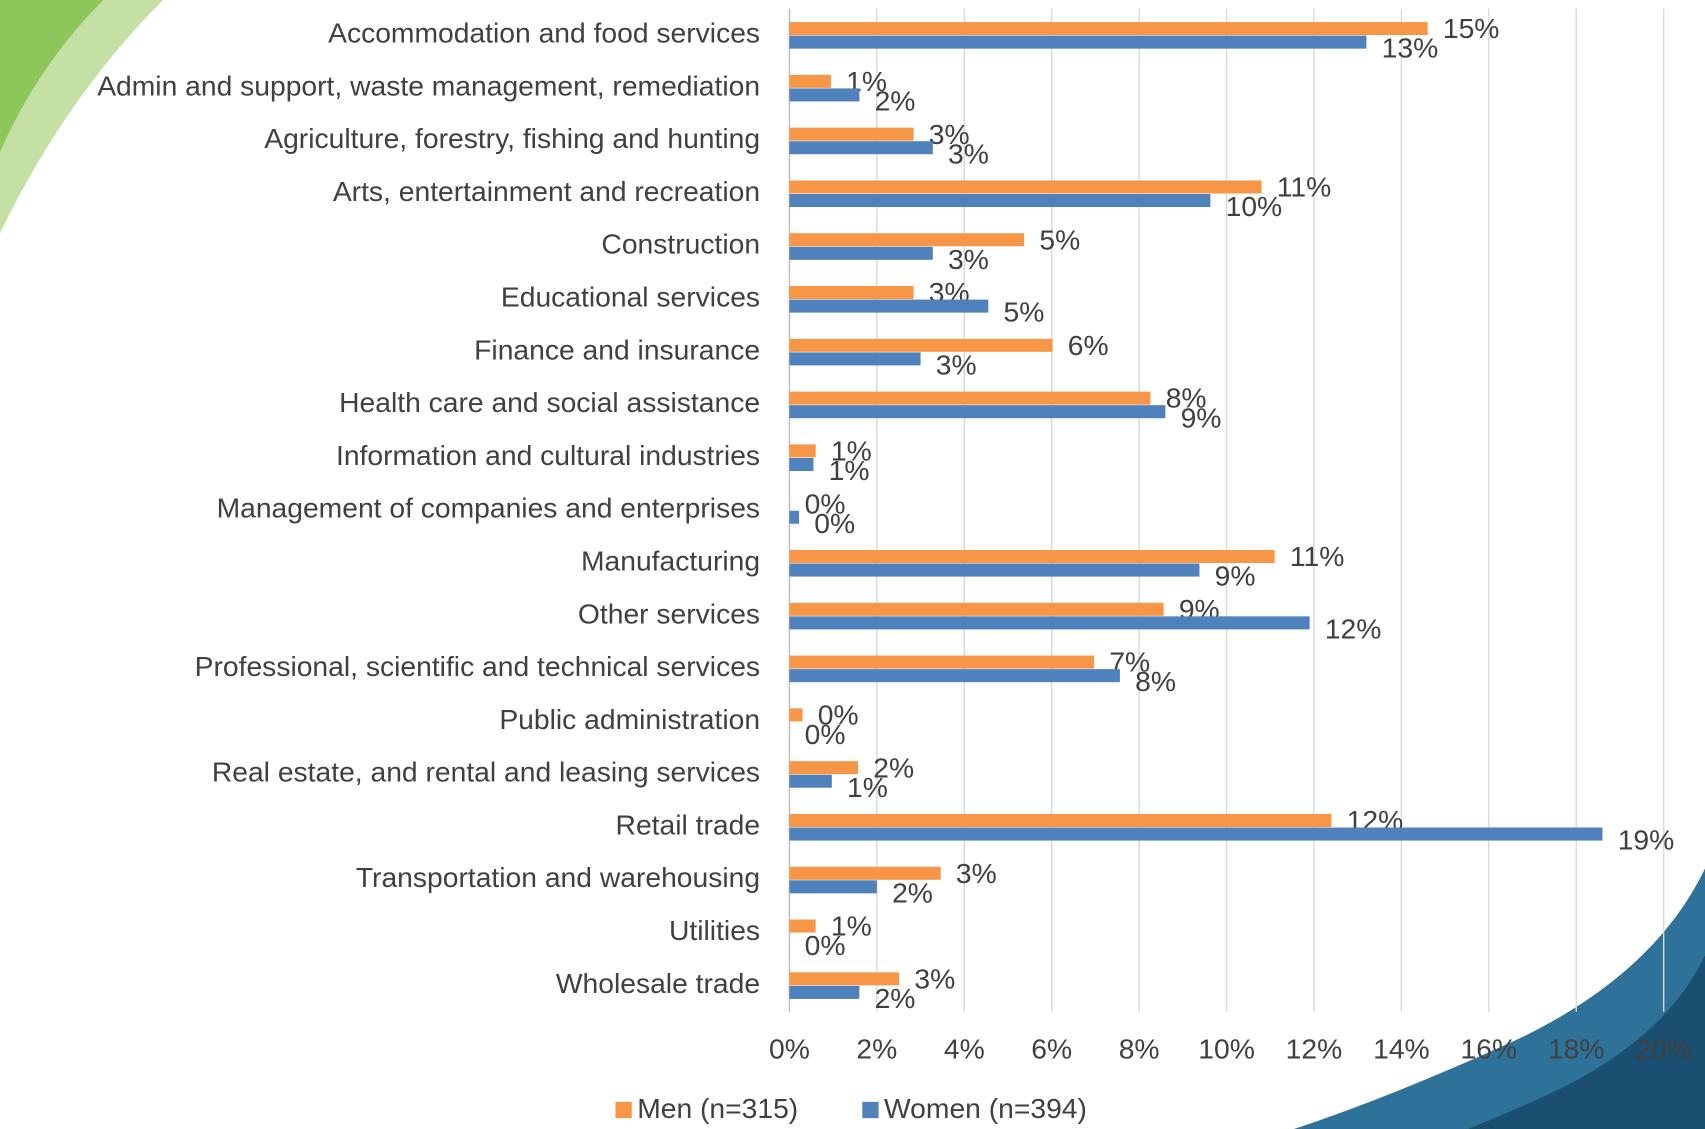 This screenshot has width=1705, height=1129. Describe the element at coordinates (714, 930) in the screenshot. I see `y-tick-label: Utilities` at that location.